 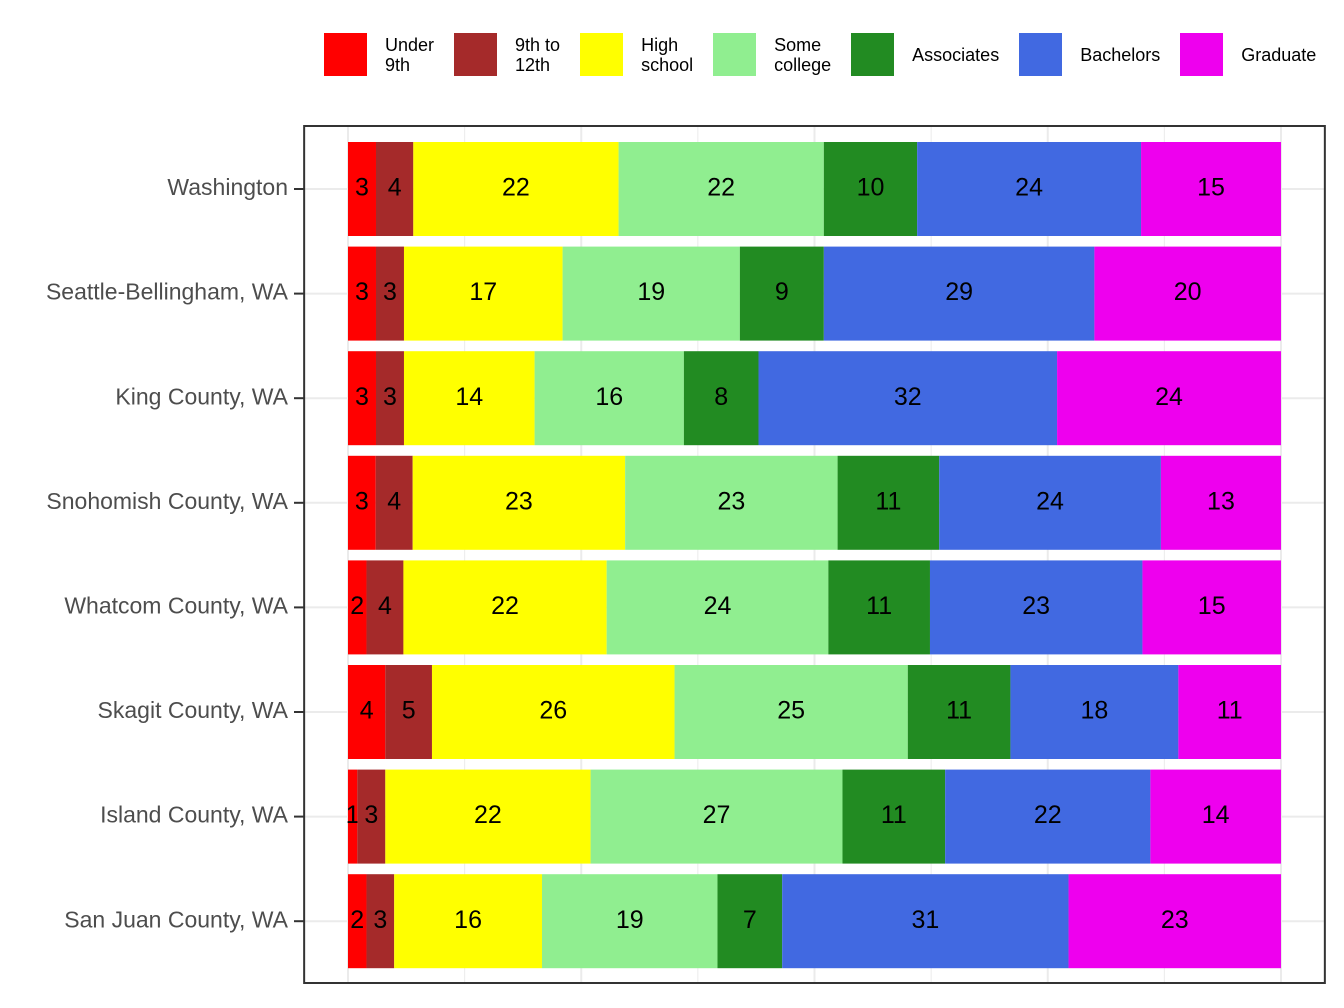 I want to click on legend-item: Graduate, so click(x=1248, y=54).